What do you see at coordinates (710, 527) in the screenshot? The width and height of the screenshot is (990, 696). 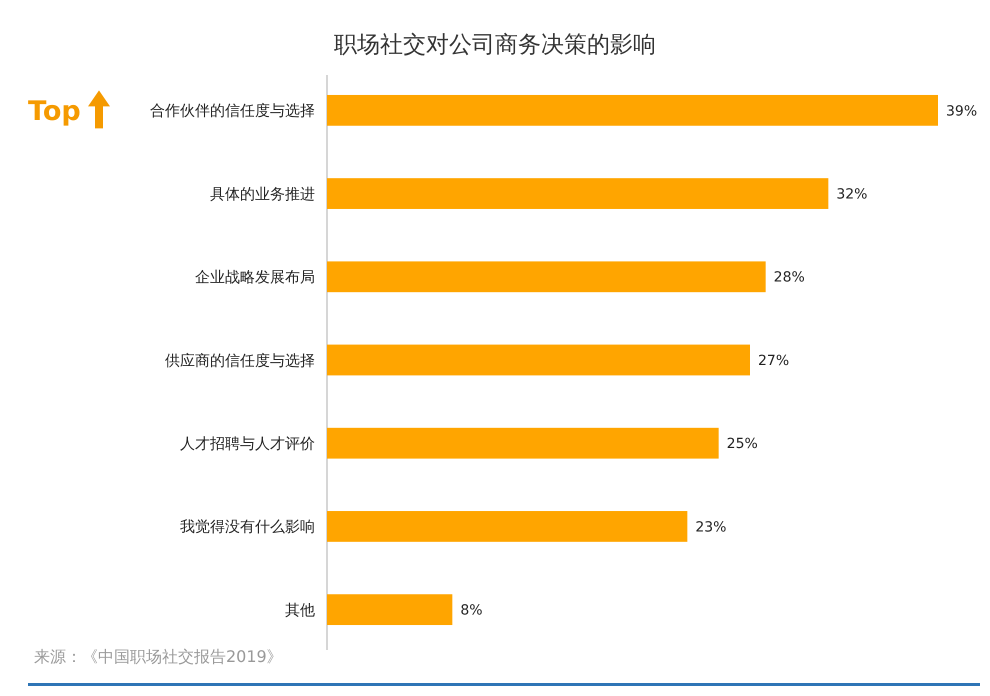 I see `data-label: 23%` at bounding box center [710, 527].